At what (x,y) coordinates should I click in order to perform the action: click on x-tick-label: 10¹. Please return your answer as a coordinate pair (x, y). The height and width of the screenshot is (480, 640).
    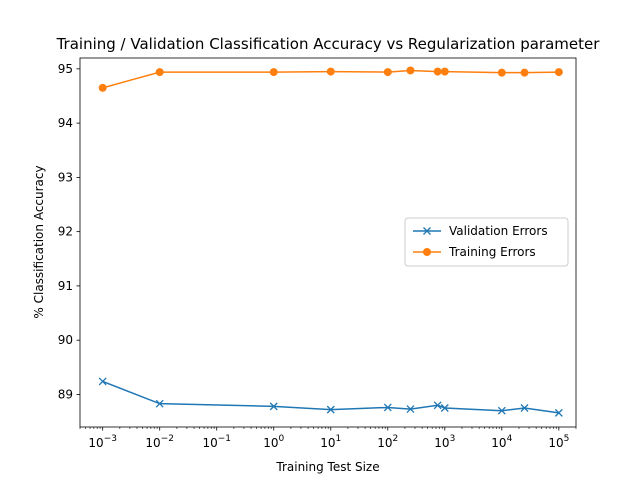
    Looking at the image, I should click on (330, 442).